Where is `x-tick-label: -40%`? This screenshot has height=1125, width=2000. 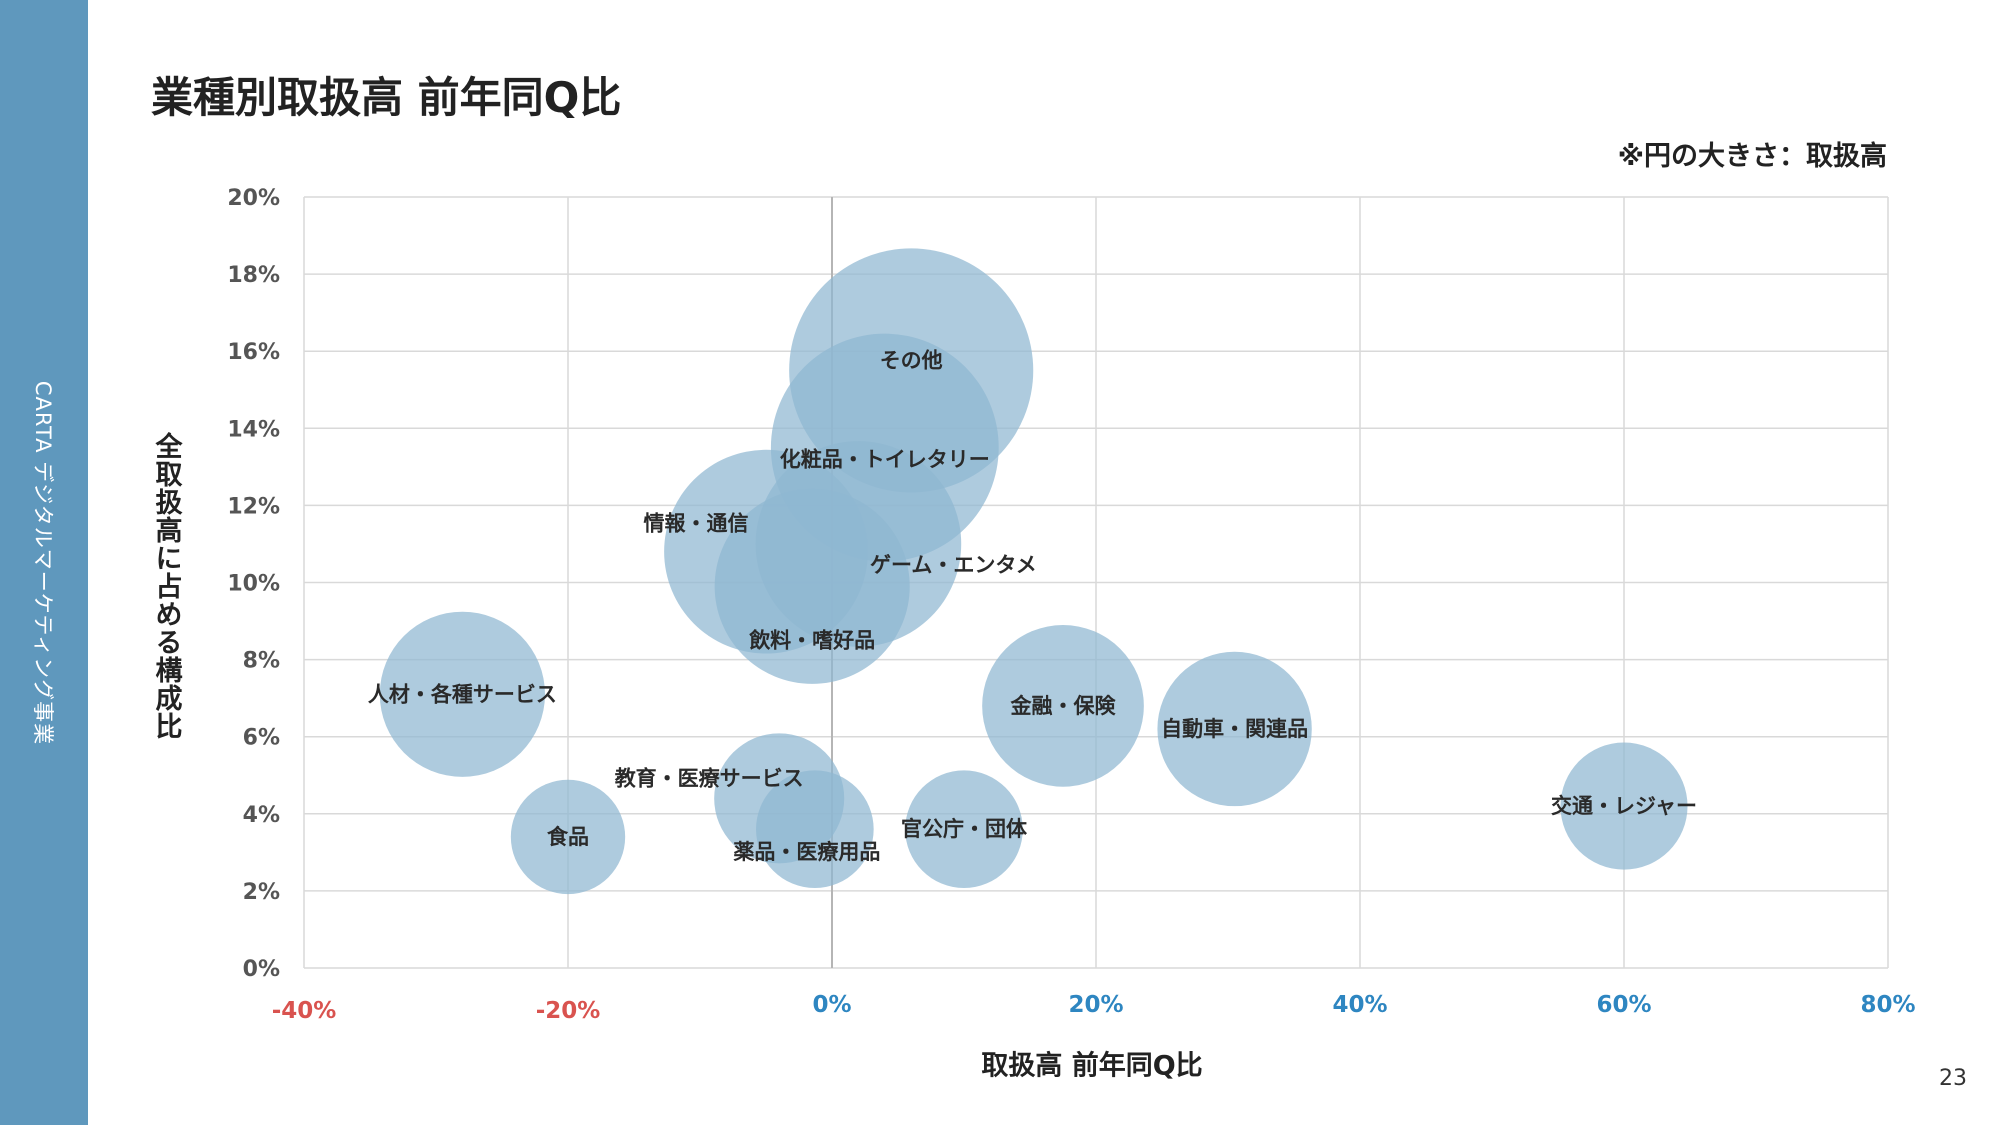
x-tick-label: -40% is located at coordinates (304, 1011).